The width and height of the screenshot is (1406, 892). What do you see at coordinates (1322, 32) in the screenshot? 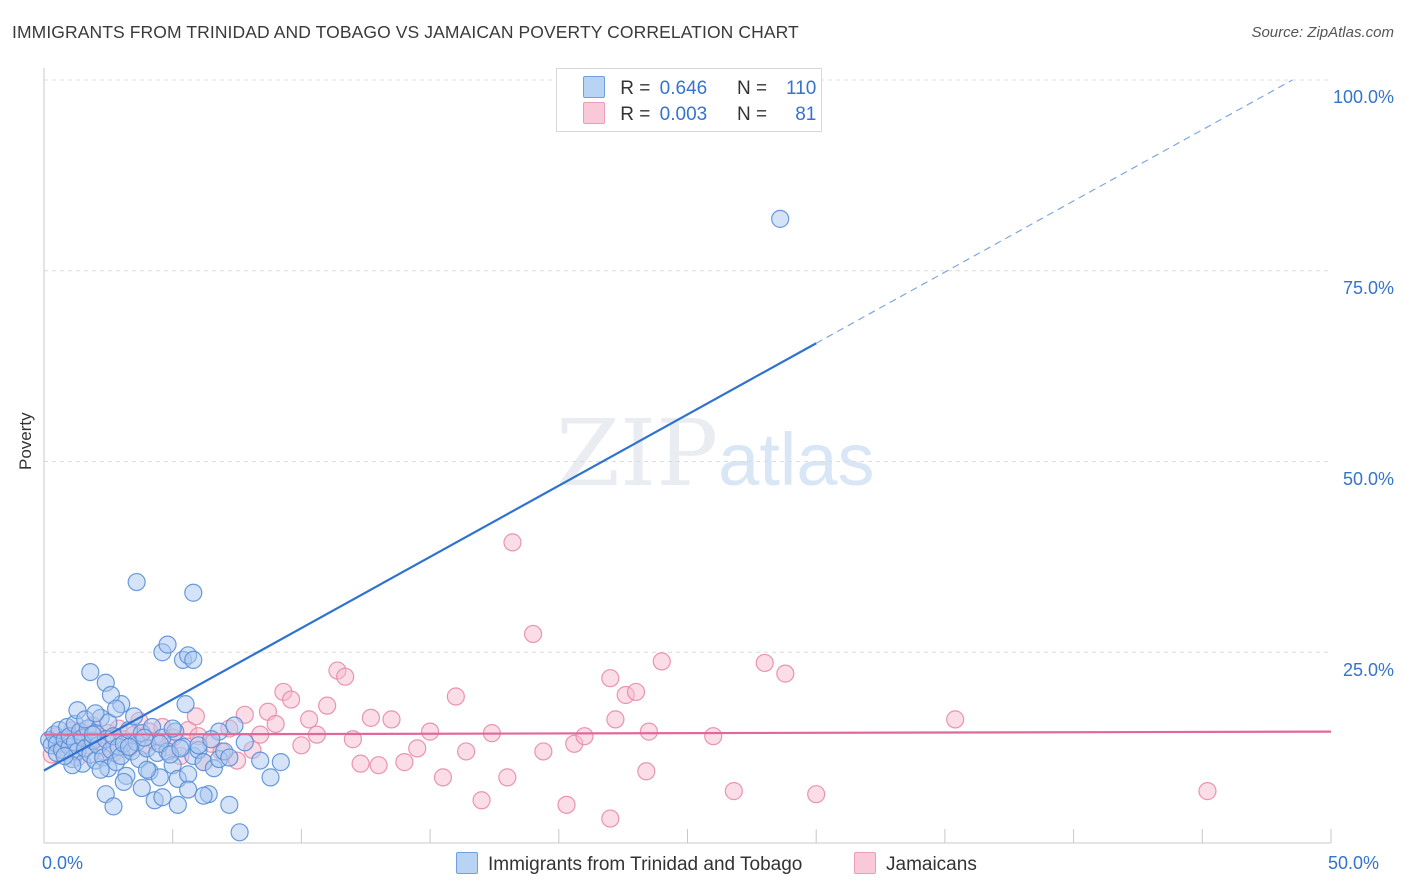
I see `source-credit: Source: ZipAtlas.com` at bounding box center [1322, 32].